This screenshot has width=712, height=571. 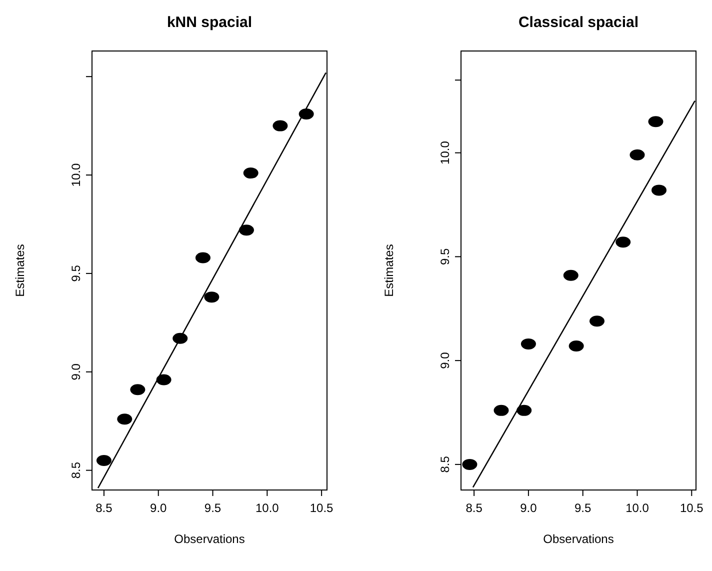 I want to click on chart-title: Classical spacial, so click(x=578, y=22).